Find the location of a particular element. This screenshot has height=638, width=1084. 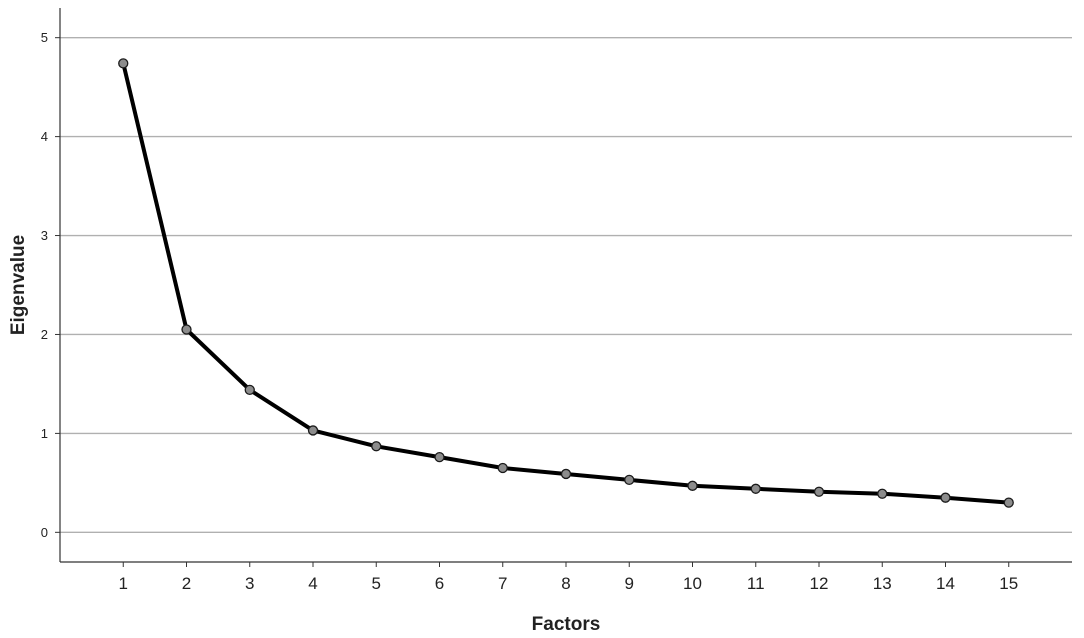

x-axis-title: Factors is located at coordinates (566, 624).